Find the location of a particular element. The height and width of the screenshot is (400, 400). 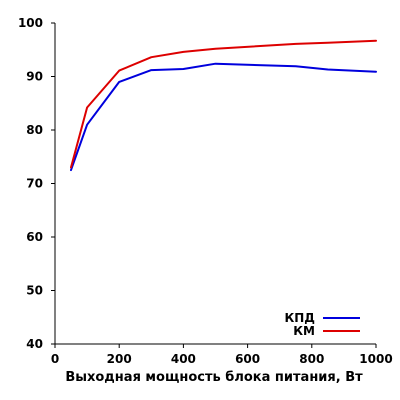

y-tick-label: 50 is located at coordinates (34, 291).